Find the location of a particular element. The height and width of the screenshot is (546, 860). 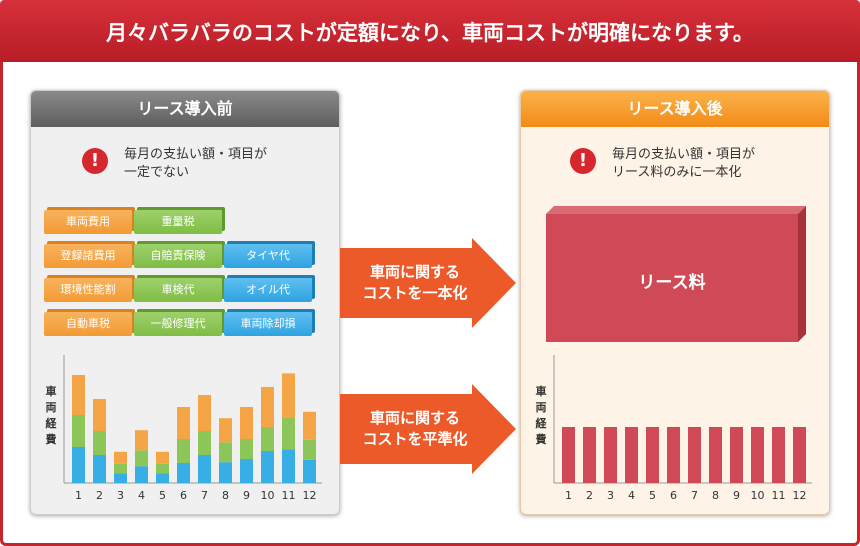

cost-item-block: 環境性能割 is located at coordinates (88, 290).